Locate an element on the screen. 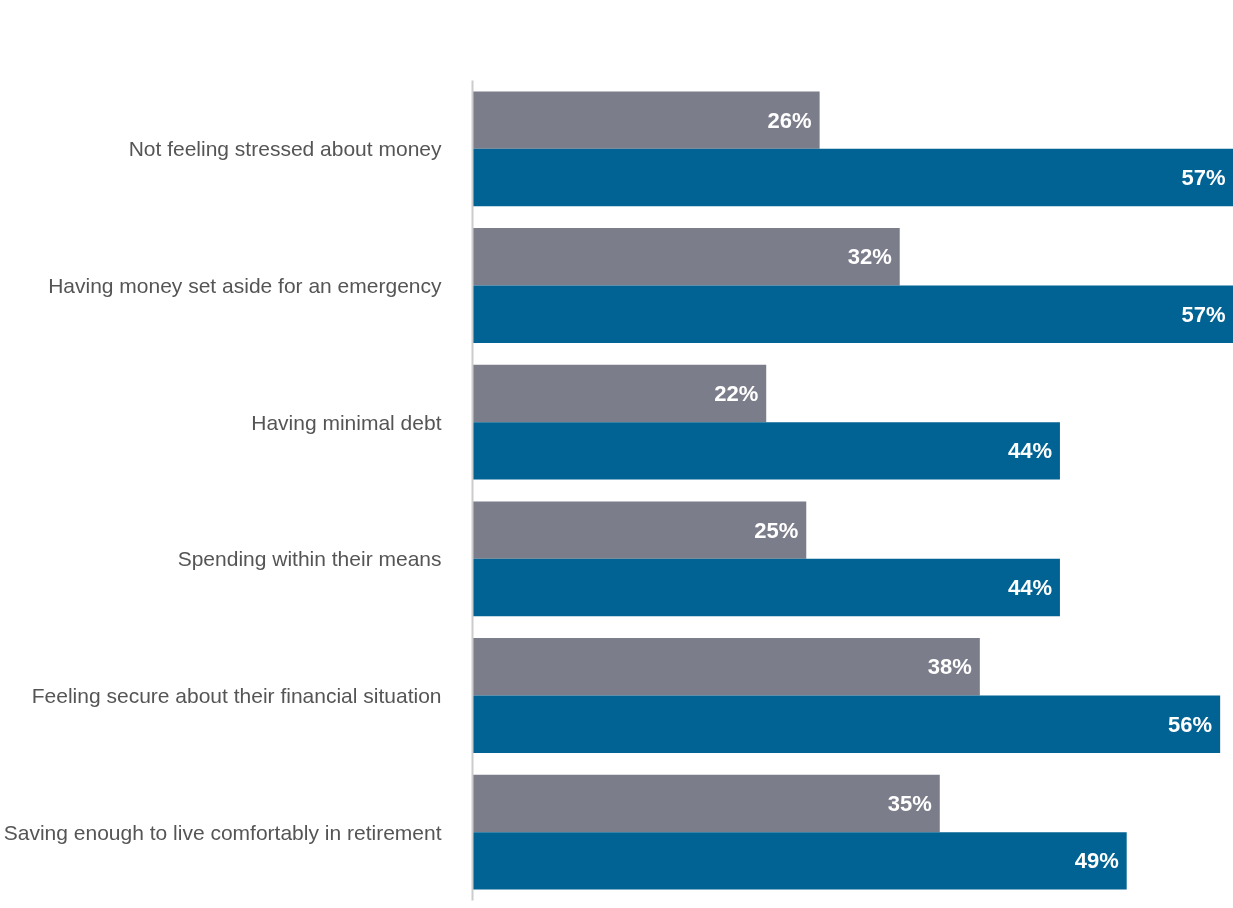 The height and width of the screenshot is (908, 1233). y-tick-label: Saving enough to live comfortably in retirement is located at coordinates (222, 832).